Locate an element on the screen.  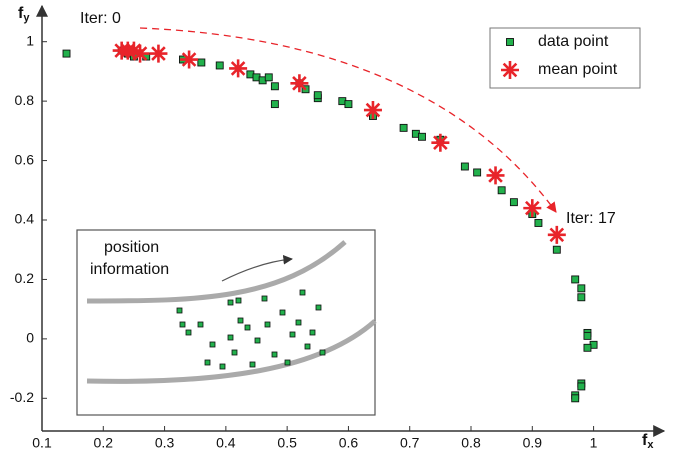
annotation: Iter: 0 is located at coordinates (100, 18).